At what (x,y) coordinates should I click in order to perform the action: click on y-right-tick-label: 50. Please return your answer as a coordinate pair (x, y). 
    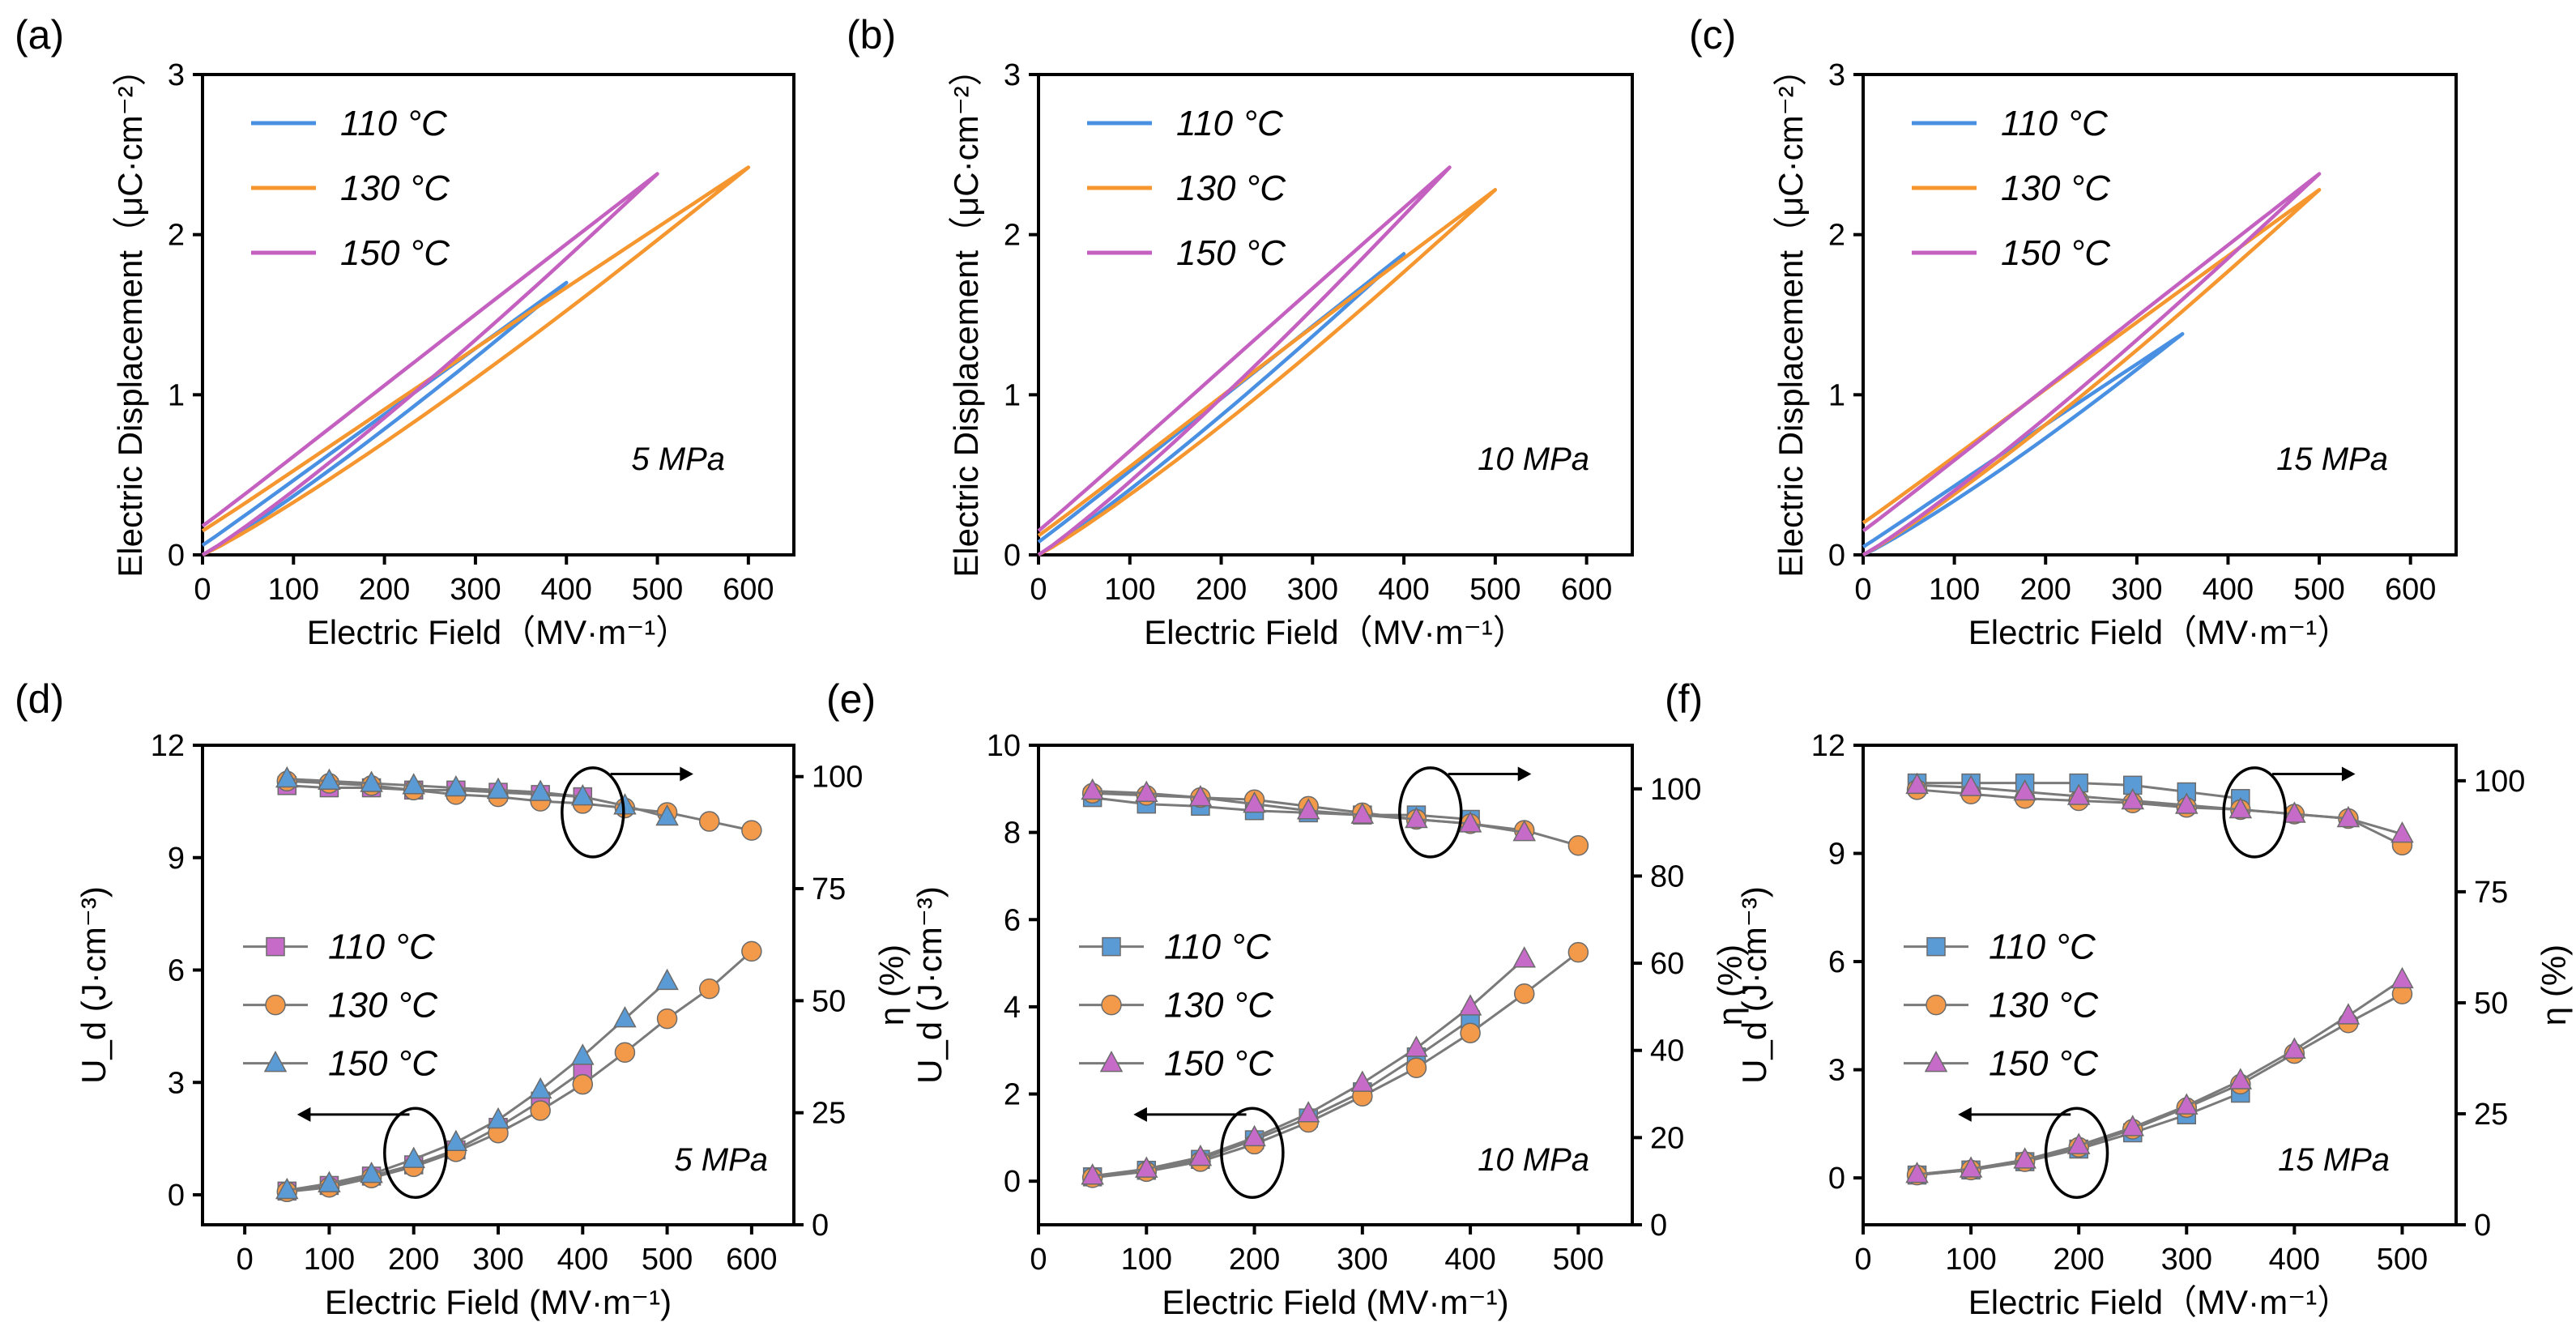
    Looking at the image, I should click on (829, 1001).